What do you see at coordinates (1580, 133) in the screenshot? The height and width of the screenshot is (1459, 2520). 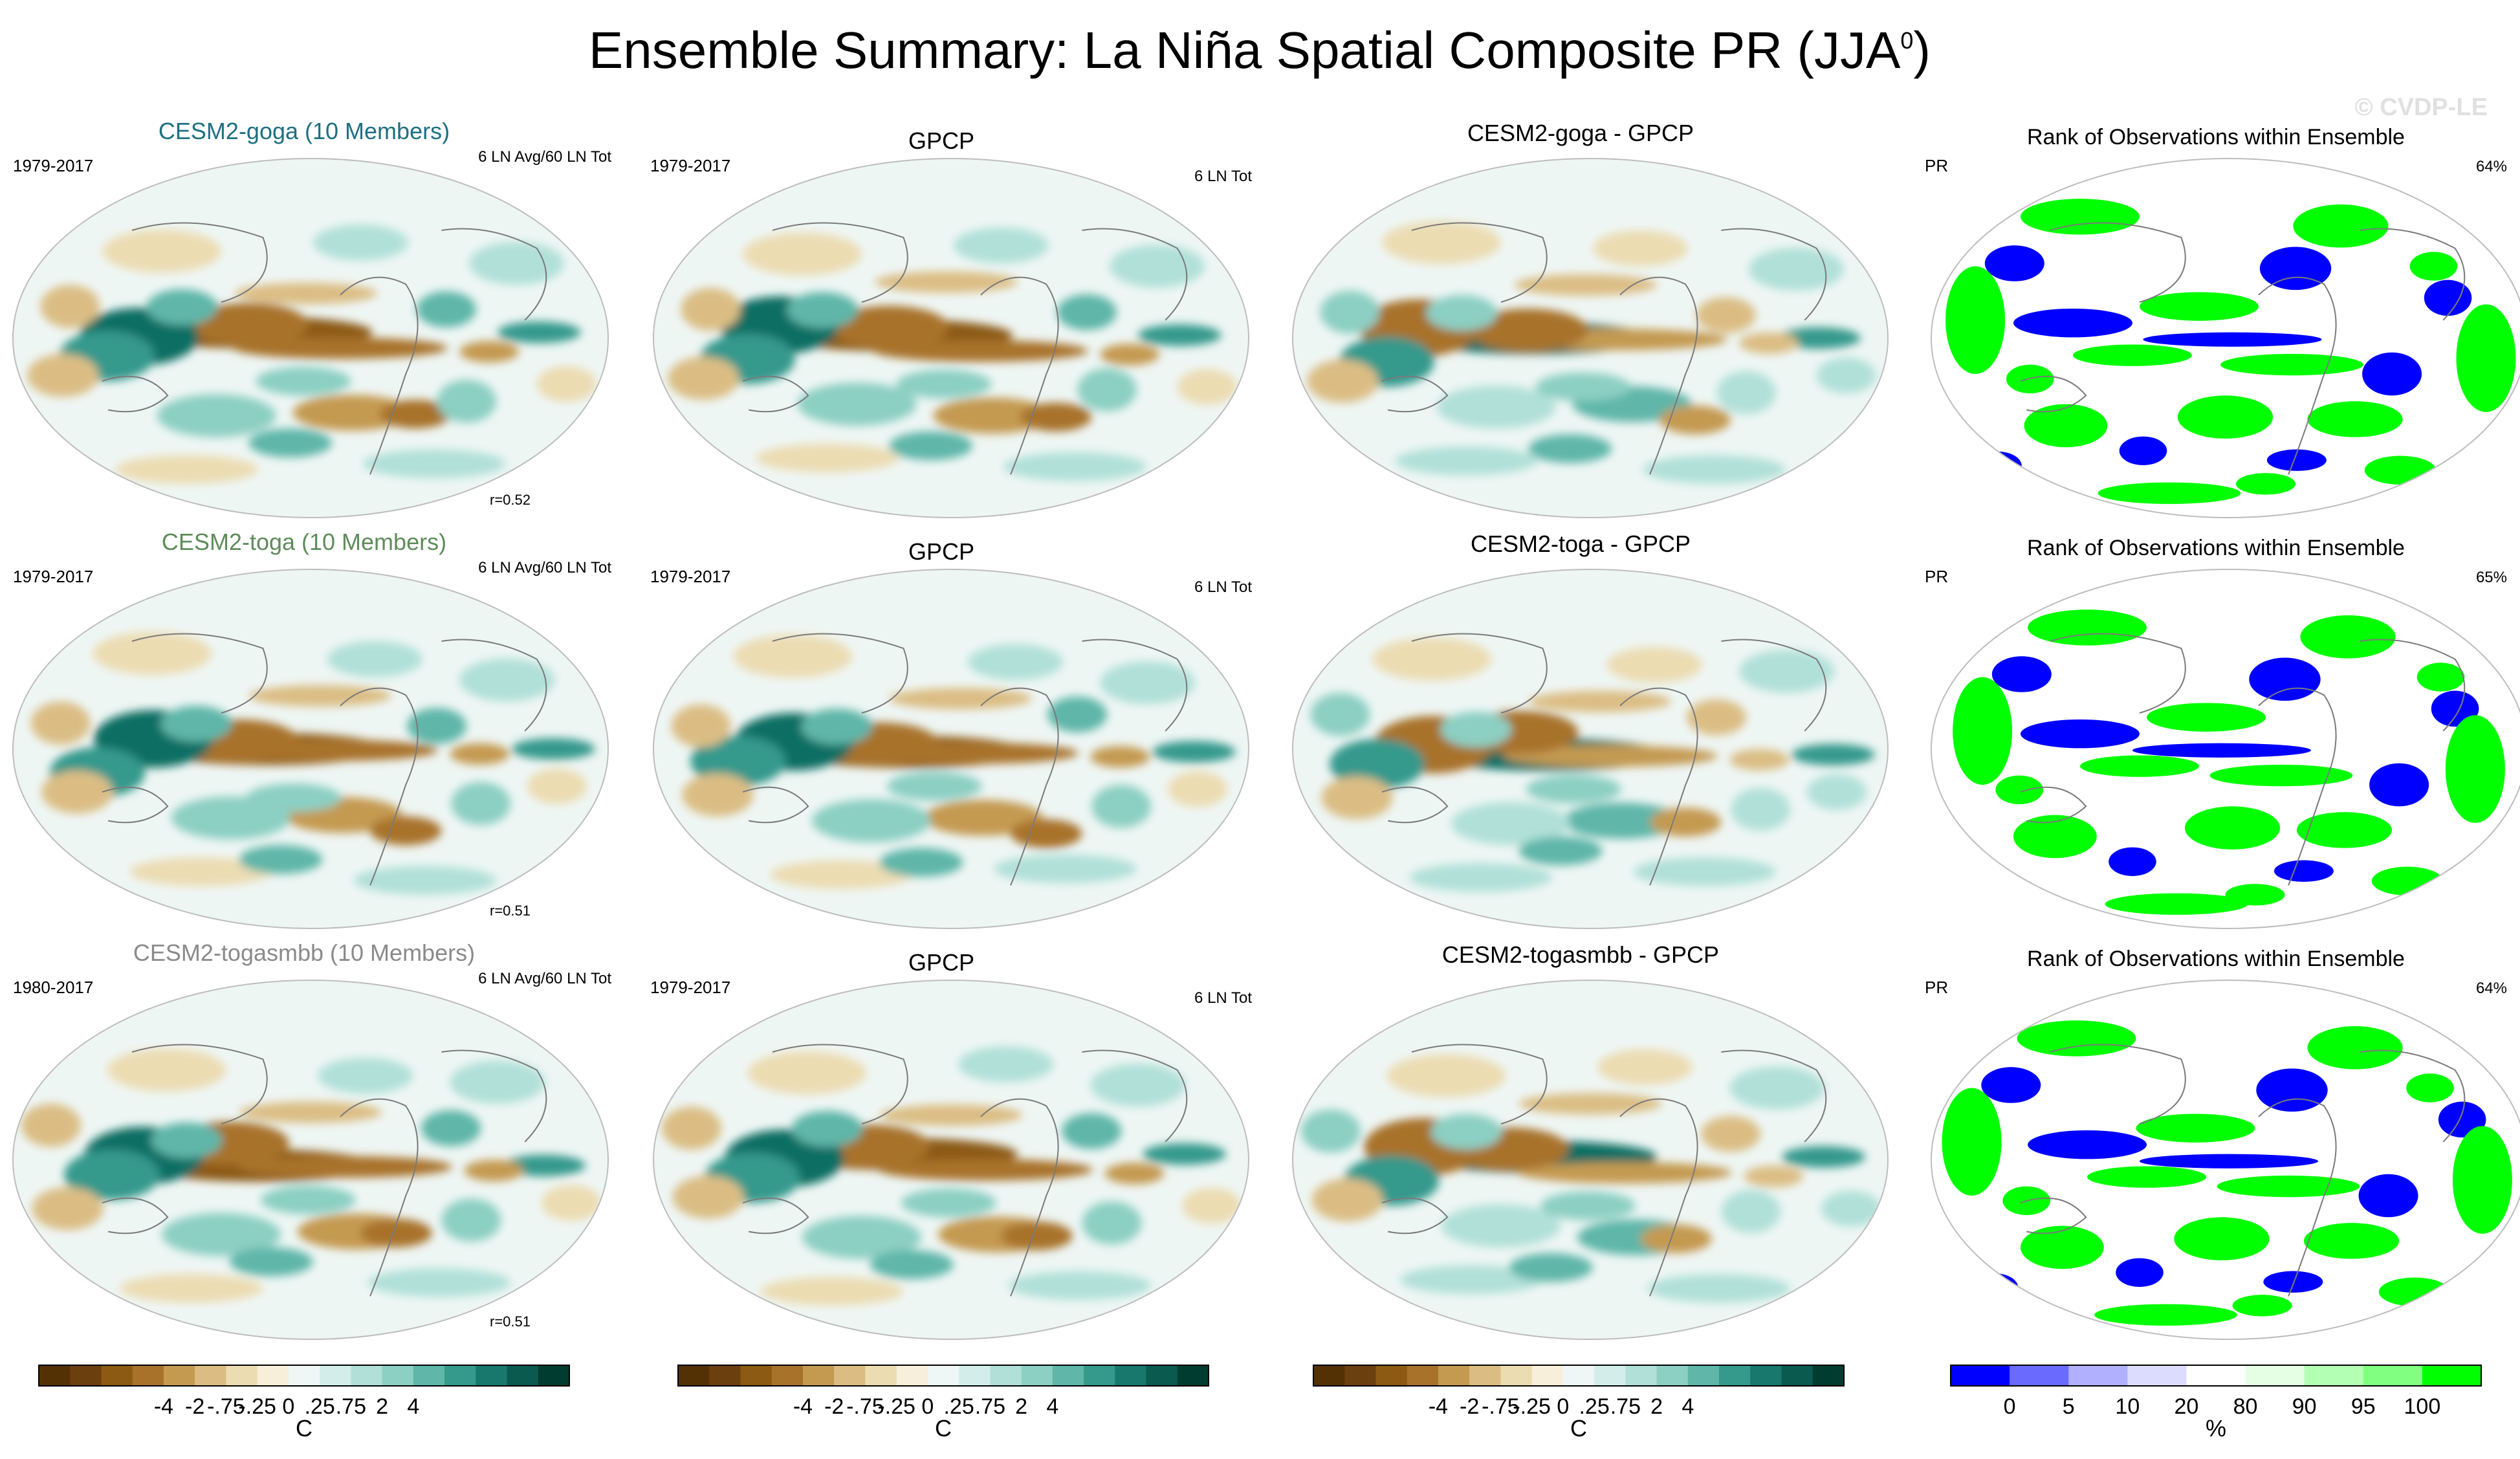 I see `diff-title: CESM2-goga - GPCP` at bounding box center [1580, 133].